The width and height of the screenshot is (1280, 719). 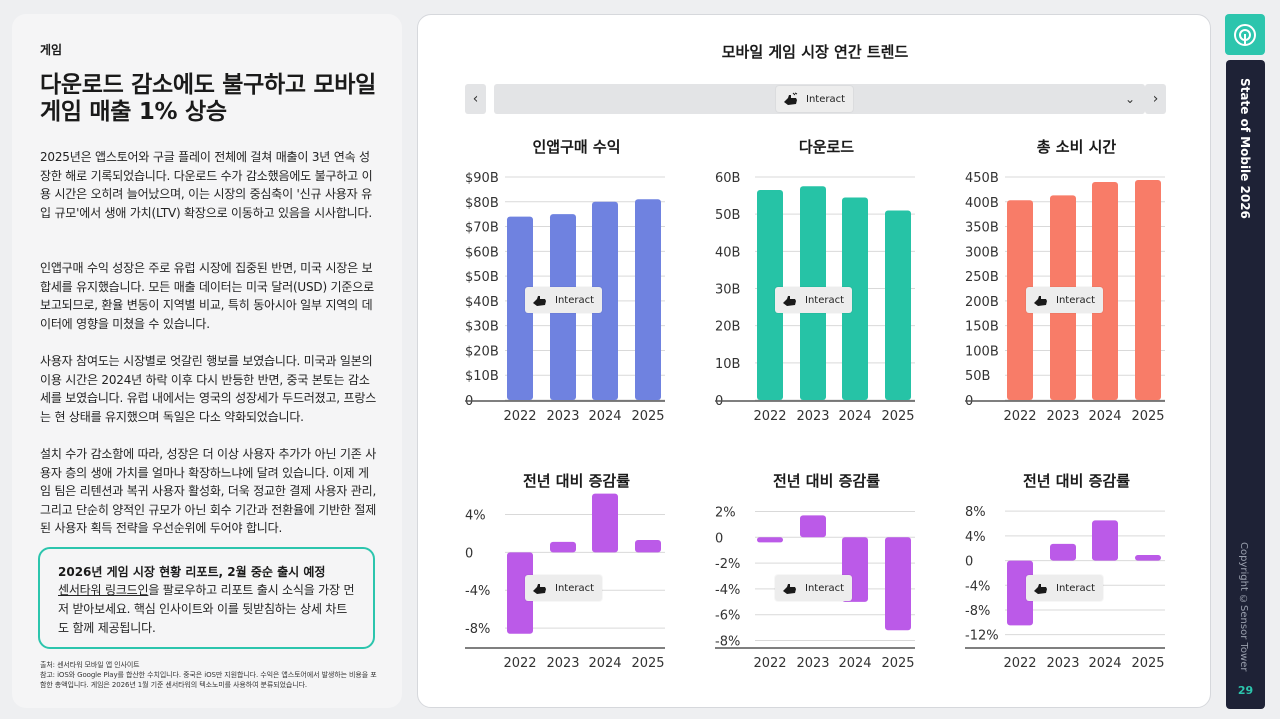 I want to click on y-tick-label: $60B, so click(x=482, y=252).